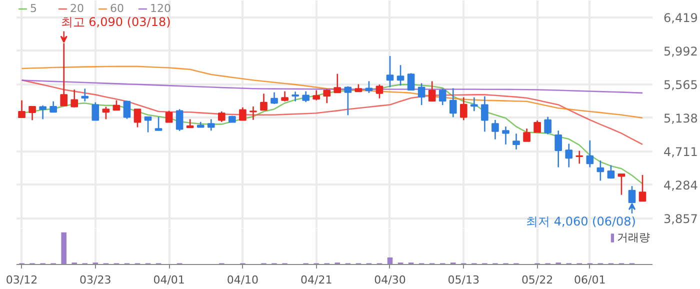 Image resolution: width=700 pixels, height=289 pixels. What do you see at coordinates (77, 8) in the screenshot?
I see `legend-label: 20` at bounding box center [77, 8].